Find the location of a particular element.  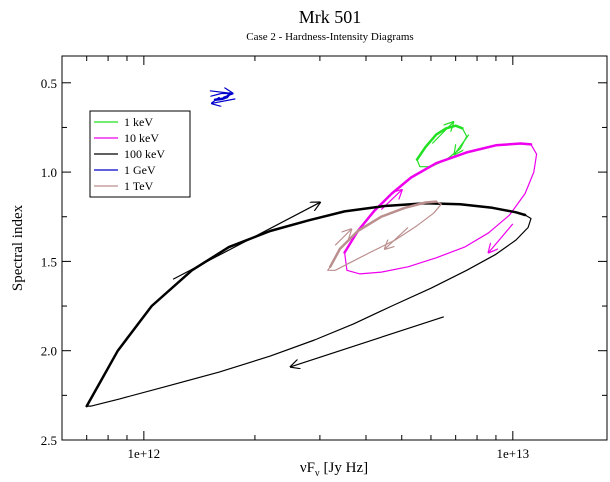

y-tick-label: 1.0 is located at coordinates (49, 172).